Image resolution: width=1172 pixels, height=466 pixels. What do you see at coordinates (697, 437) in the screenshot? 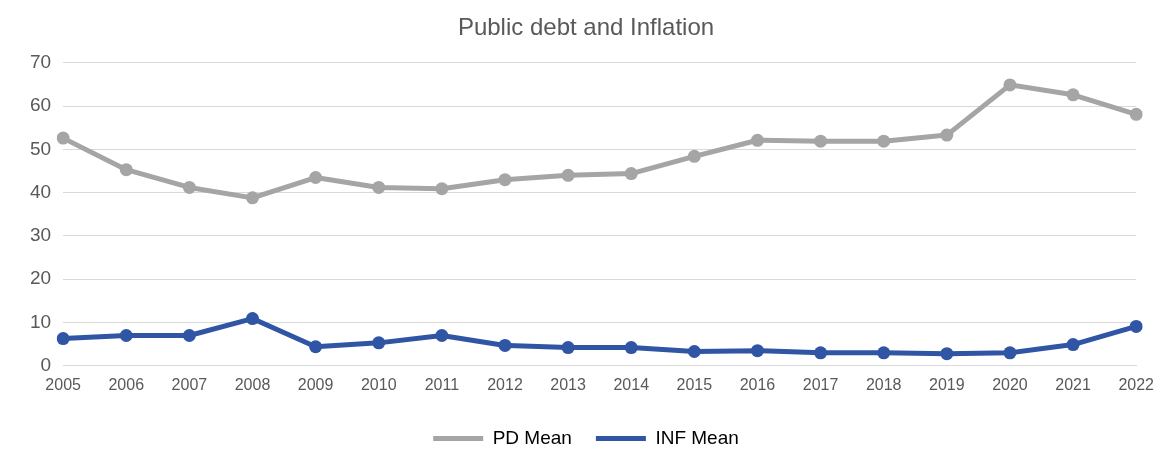
I see `legend-label: INF Mean` at bounding box center [697, 437].